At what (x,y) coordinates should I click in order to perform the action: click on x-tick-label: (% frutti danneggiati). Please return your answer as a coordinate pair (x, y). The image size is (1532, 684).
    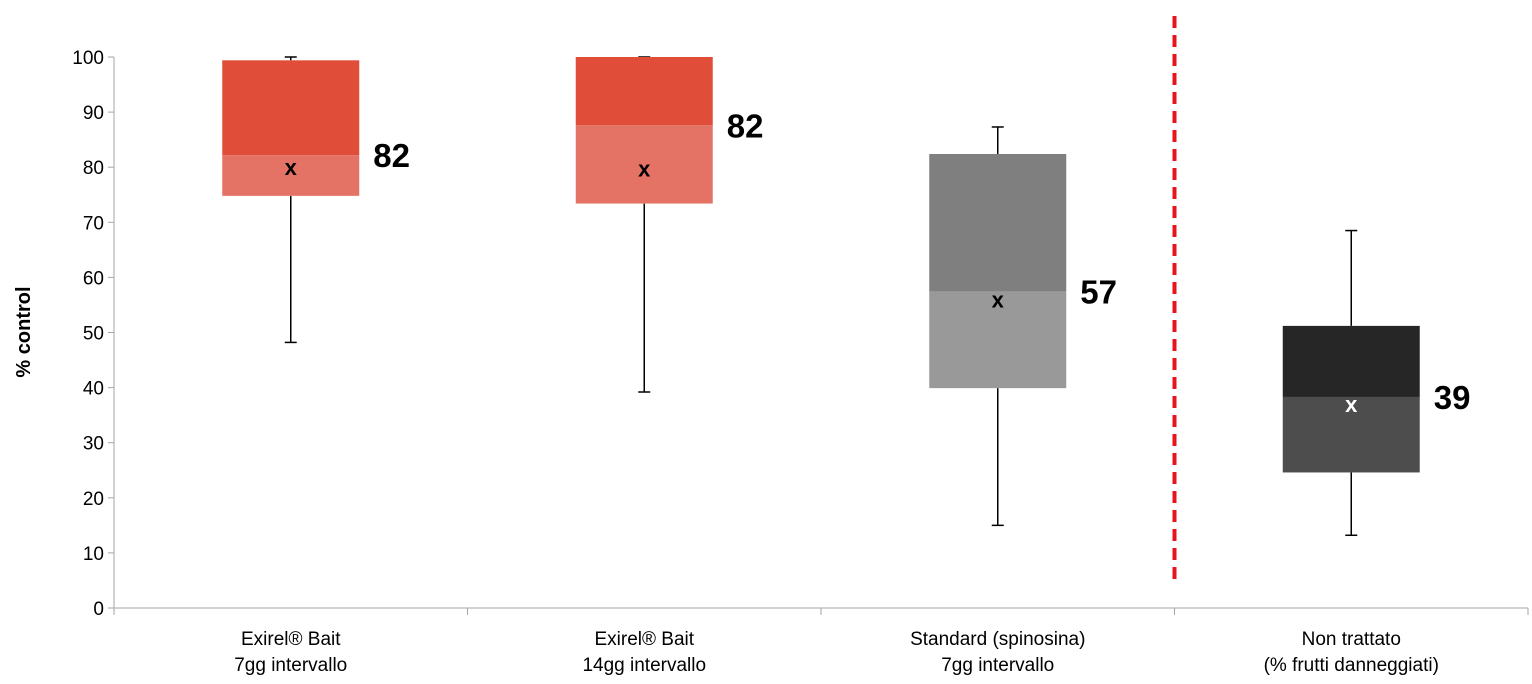
    Looking at the image, I should click on (1351, 665).